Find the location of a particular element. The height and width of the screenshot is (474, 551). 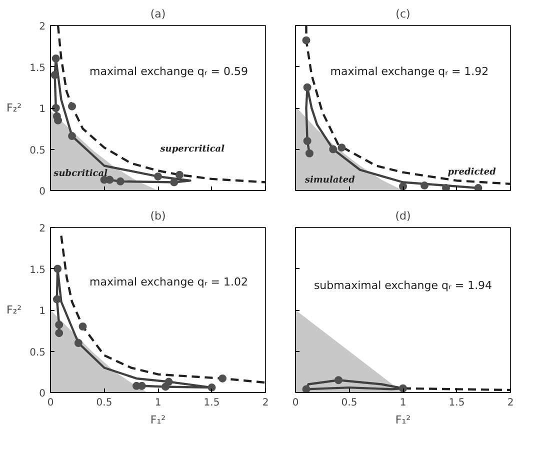

annotation: subcritical is located at coordinates (81, 174).